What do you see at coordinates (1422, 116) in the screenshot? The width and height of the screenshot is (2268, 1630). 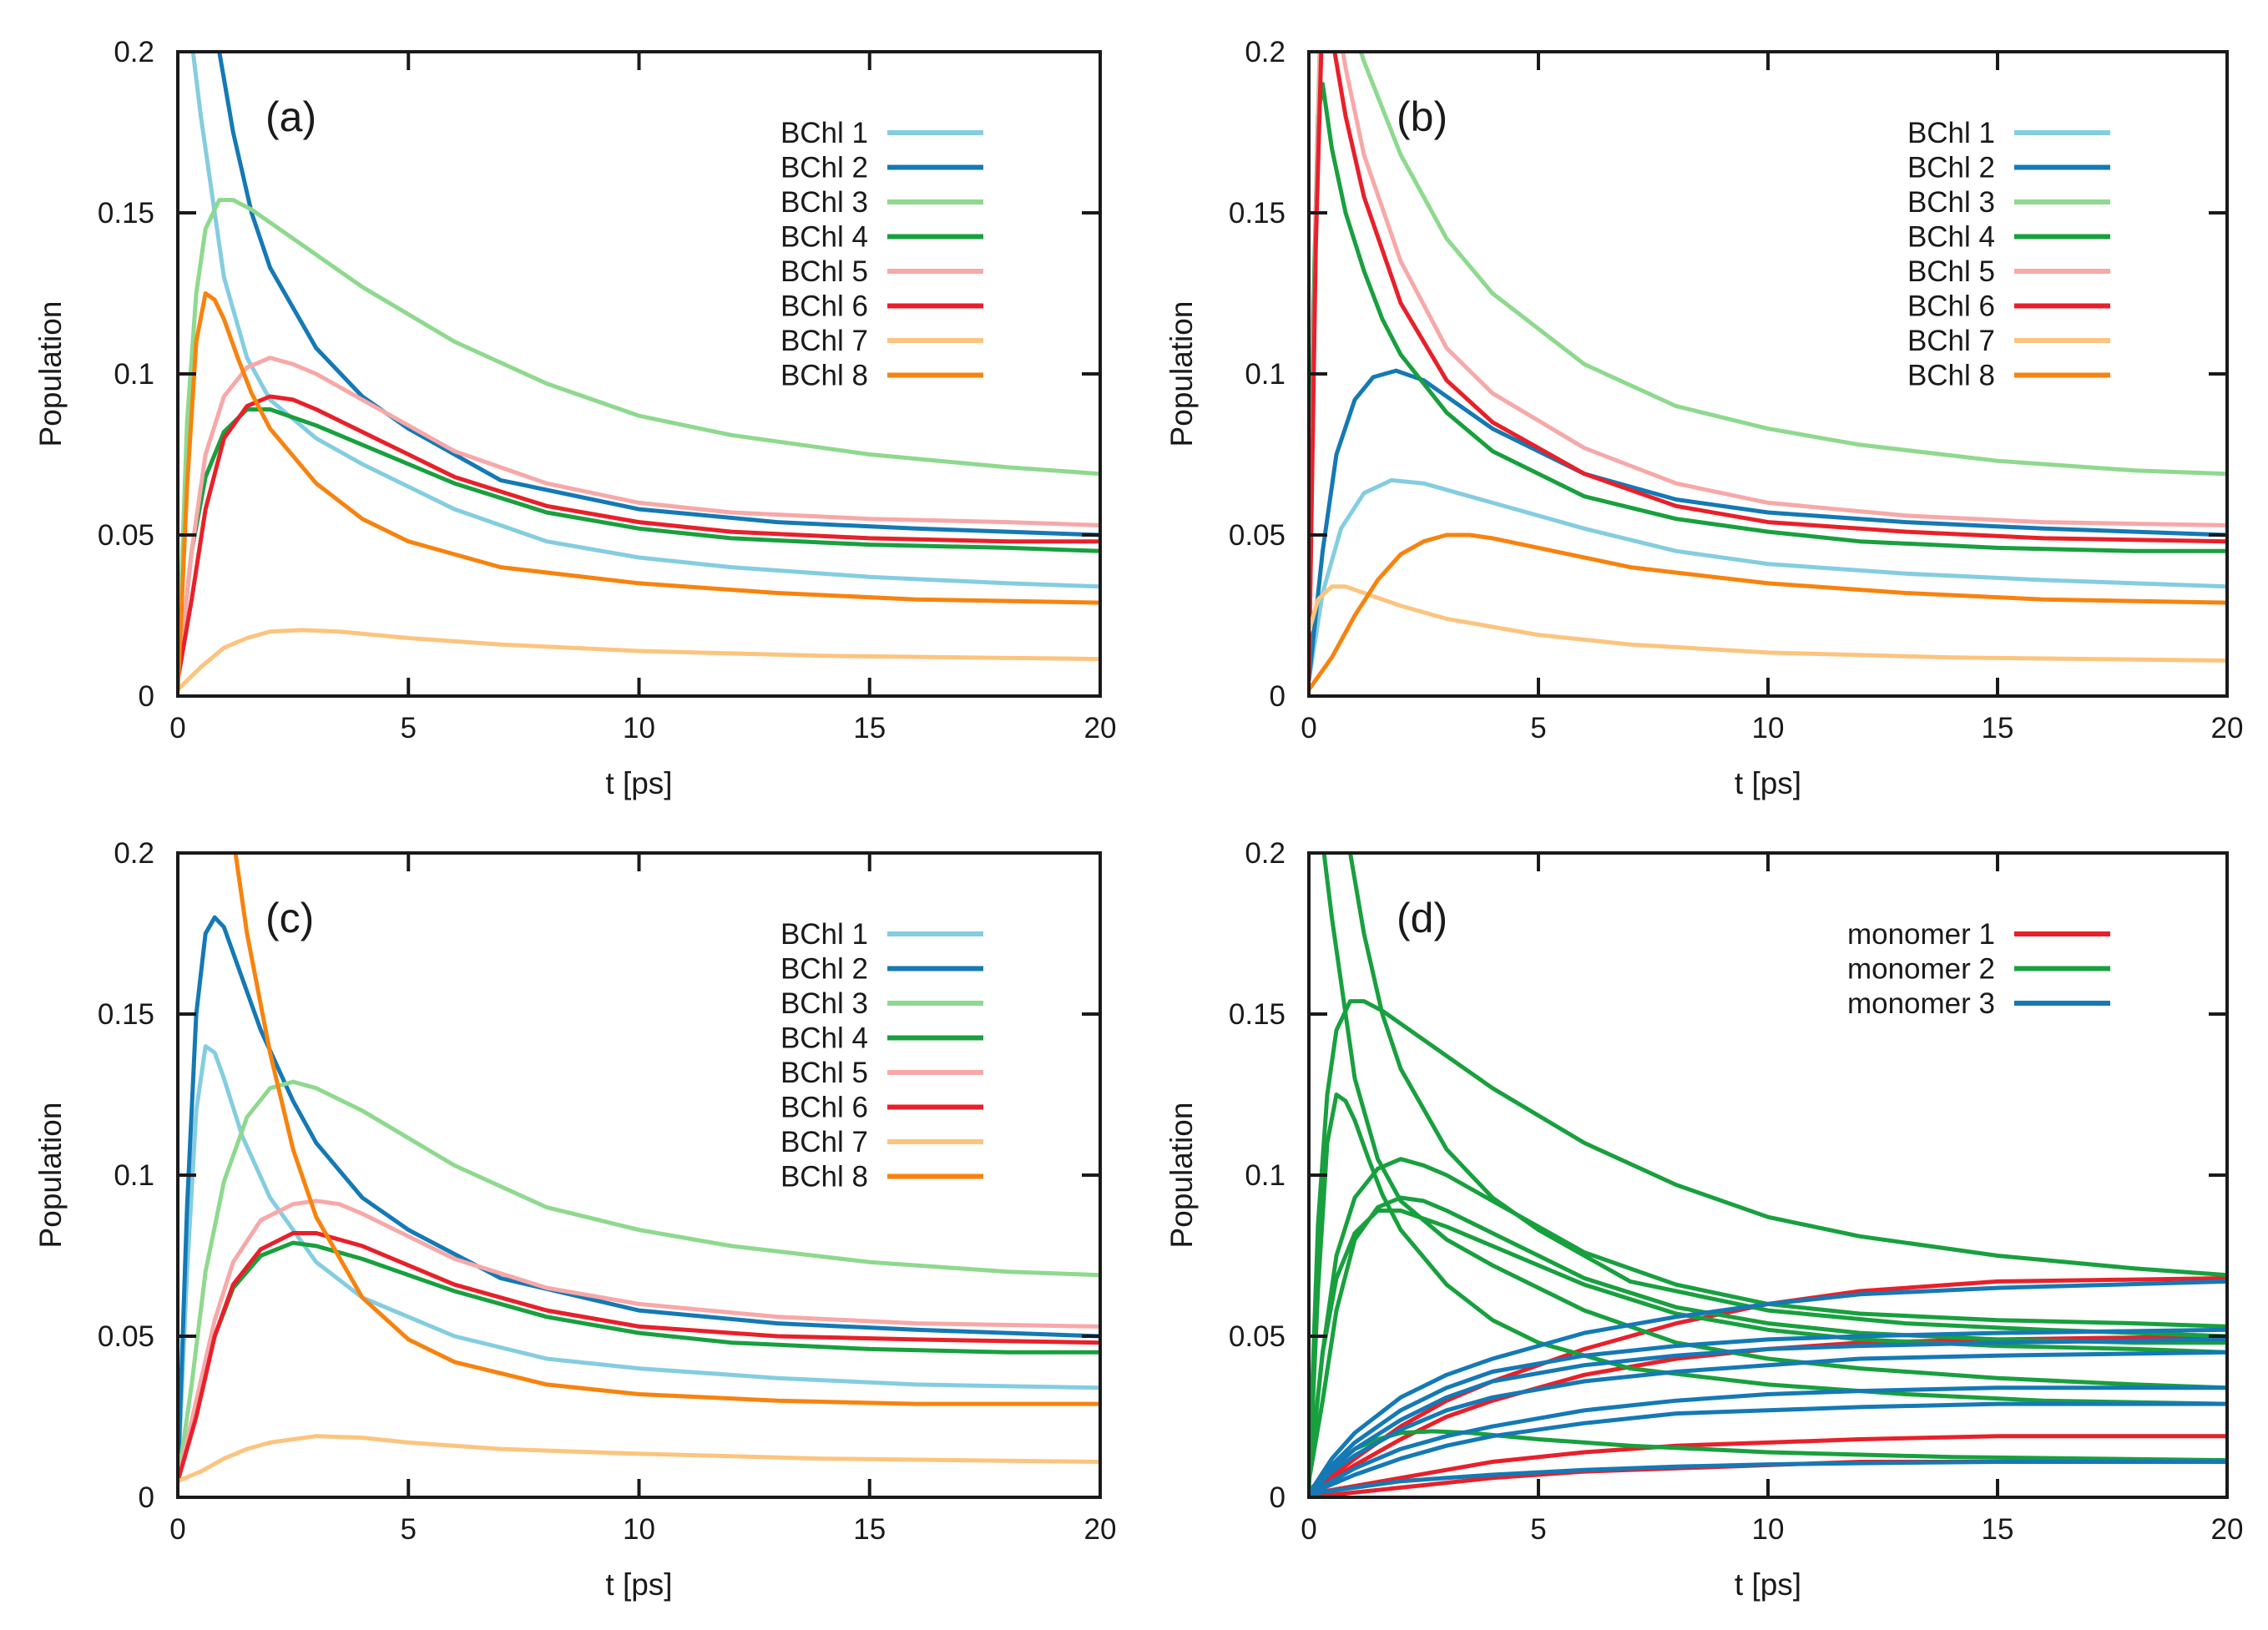 I see `panel-label: (b)` at bounding box center [1422, 116].